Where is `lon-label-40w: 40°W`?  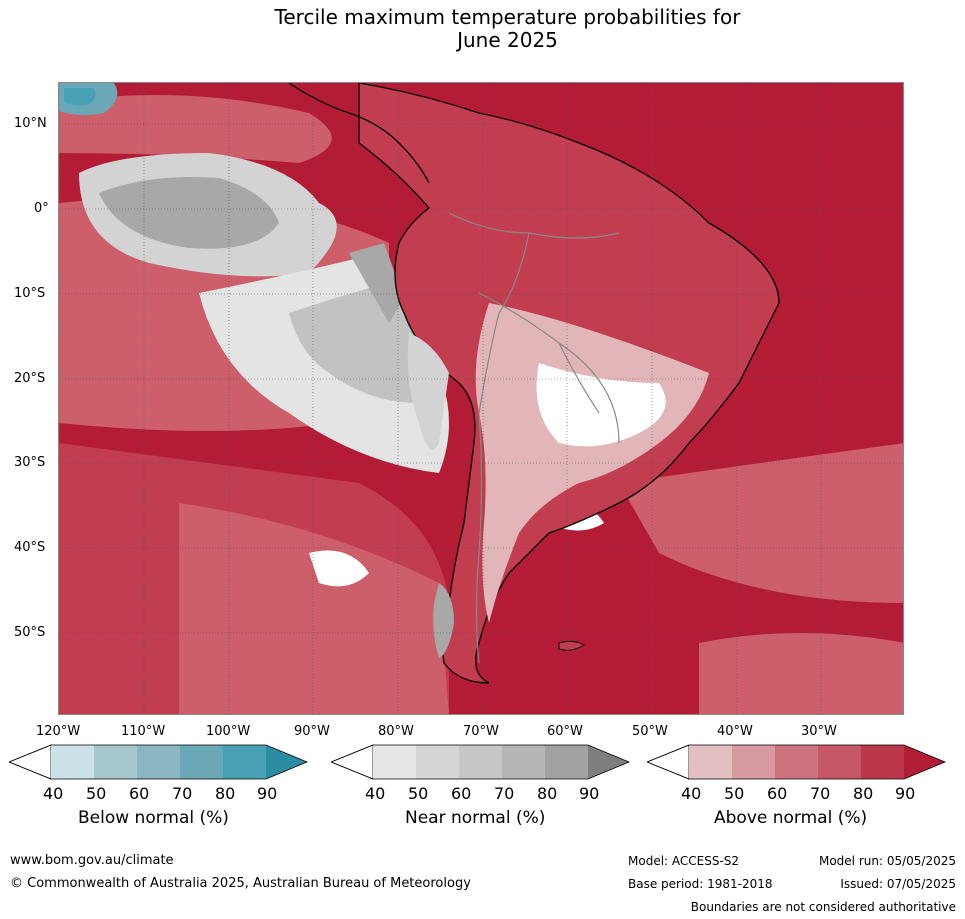 lon-label-40w: 40°W is located at coordinates (735, 731).